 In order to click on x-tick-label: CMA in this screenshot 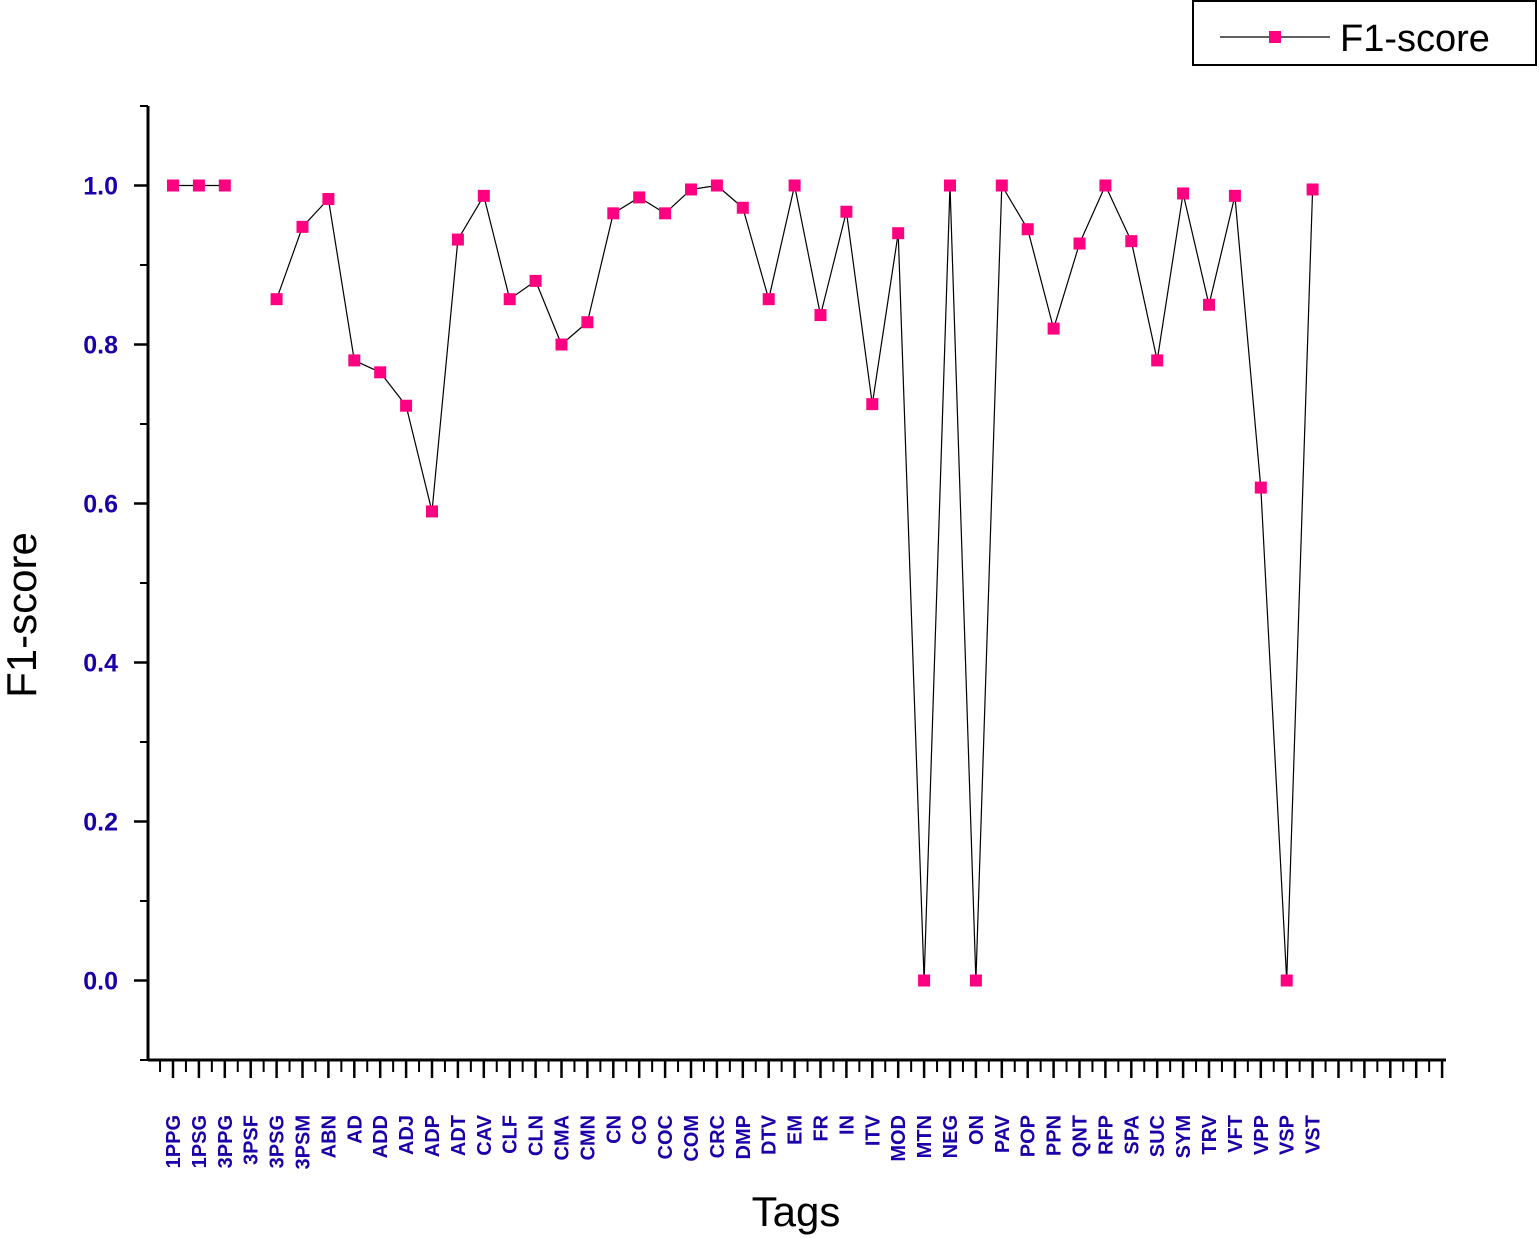, I will do `click(563, 1138)`.